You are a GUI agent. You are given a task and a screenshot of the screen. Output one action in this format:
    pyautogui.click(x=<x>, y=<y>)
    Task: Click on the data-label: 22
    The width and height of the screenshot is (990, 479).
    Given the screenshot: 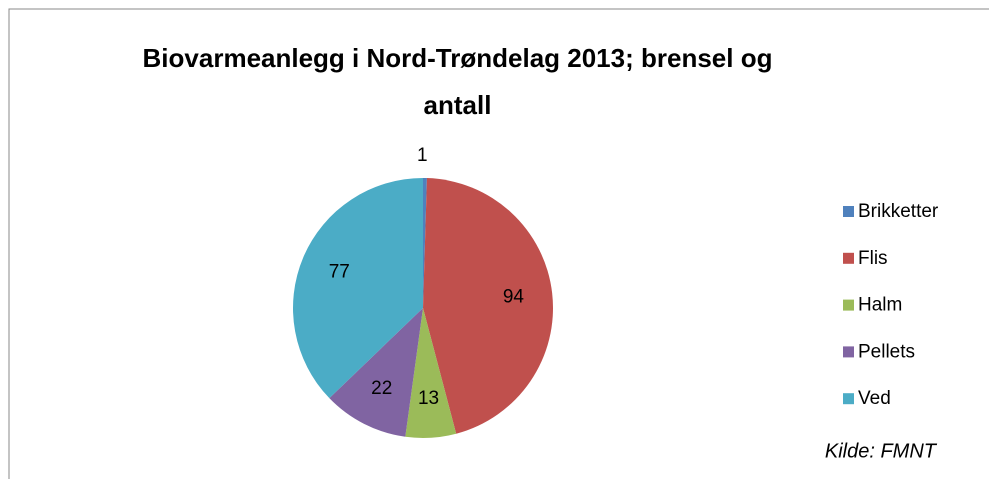 What is the action you would take?
    pyautogui.click(x=381, y=388)
    